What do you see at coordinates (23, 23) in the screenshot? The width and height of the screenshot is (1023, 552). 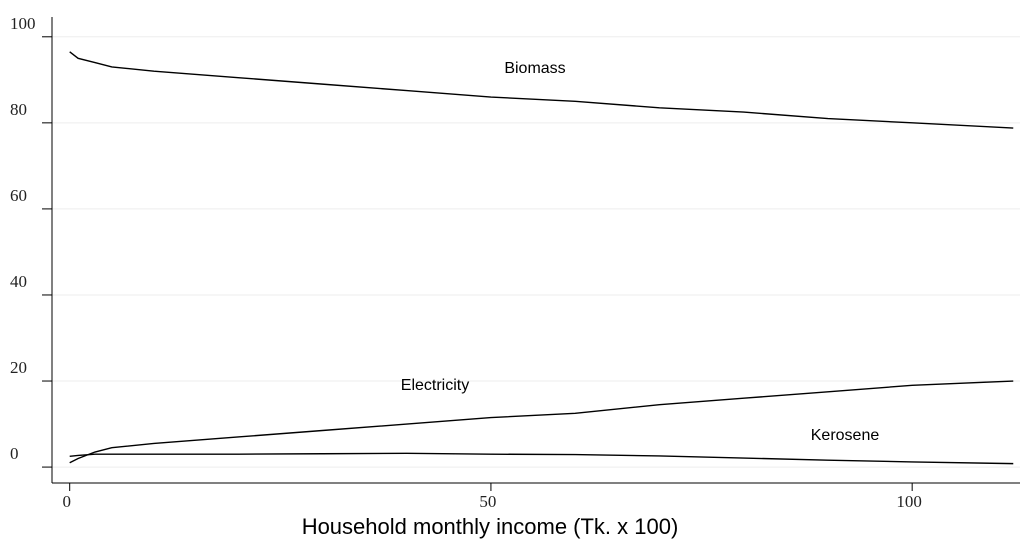 I see `y-tick-label: 100` at bounding box center [23, 23].